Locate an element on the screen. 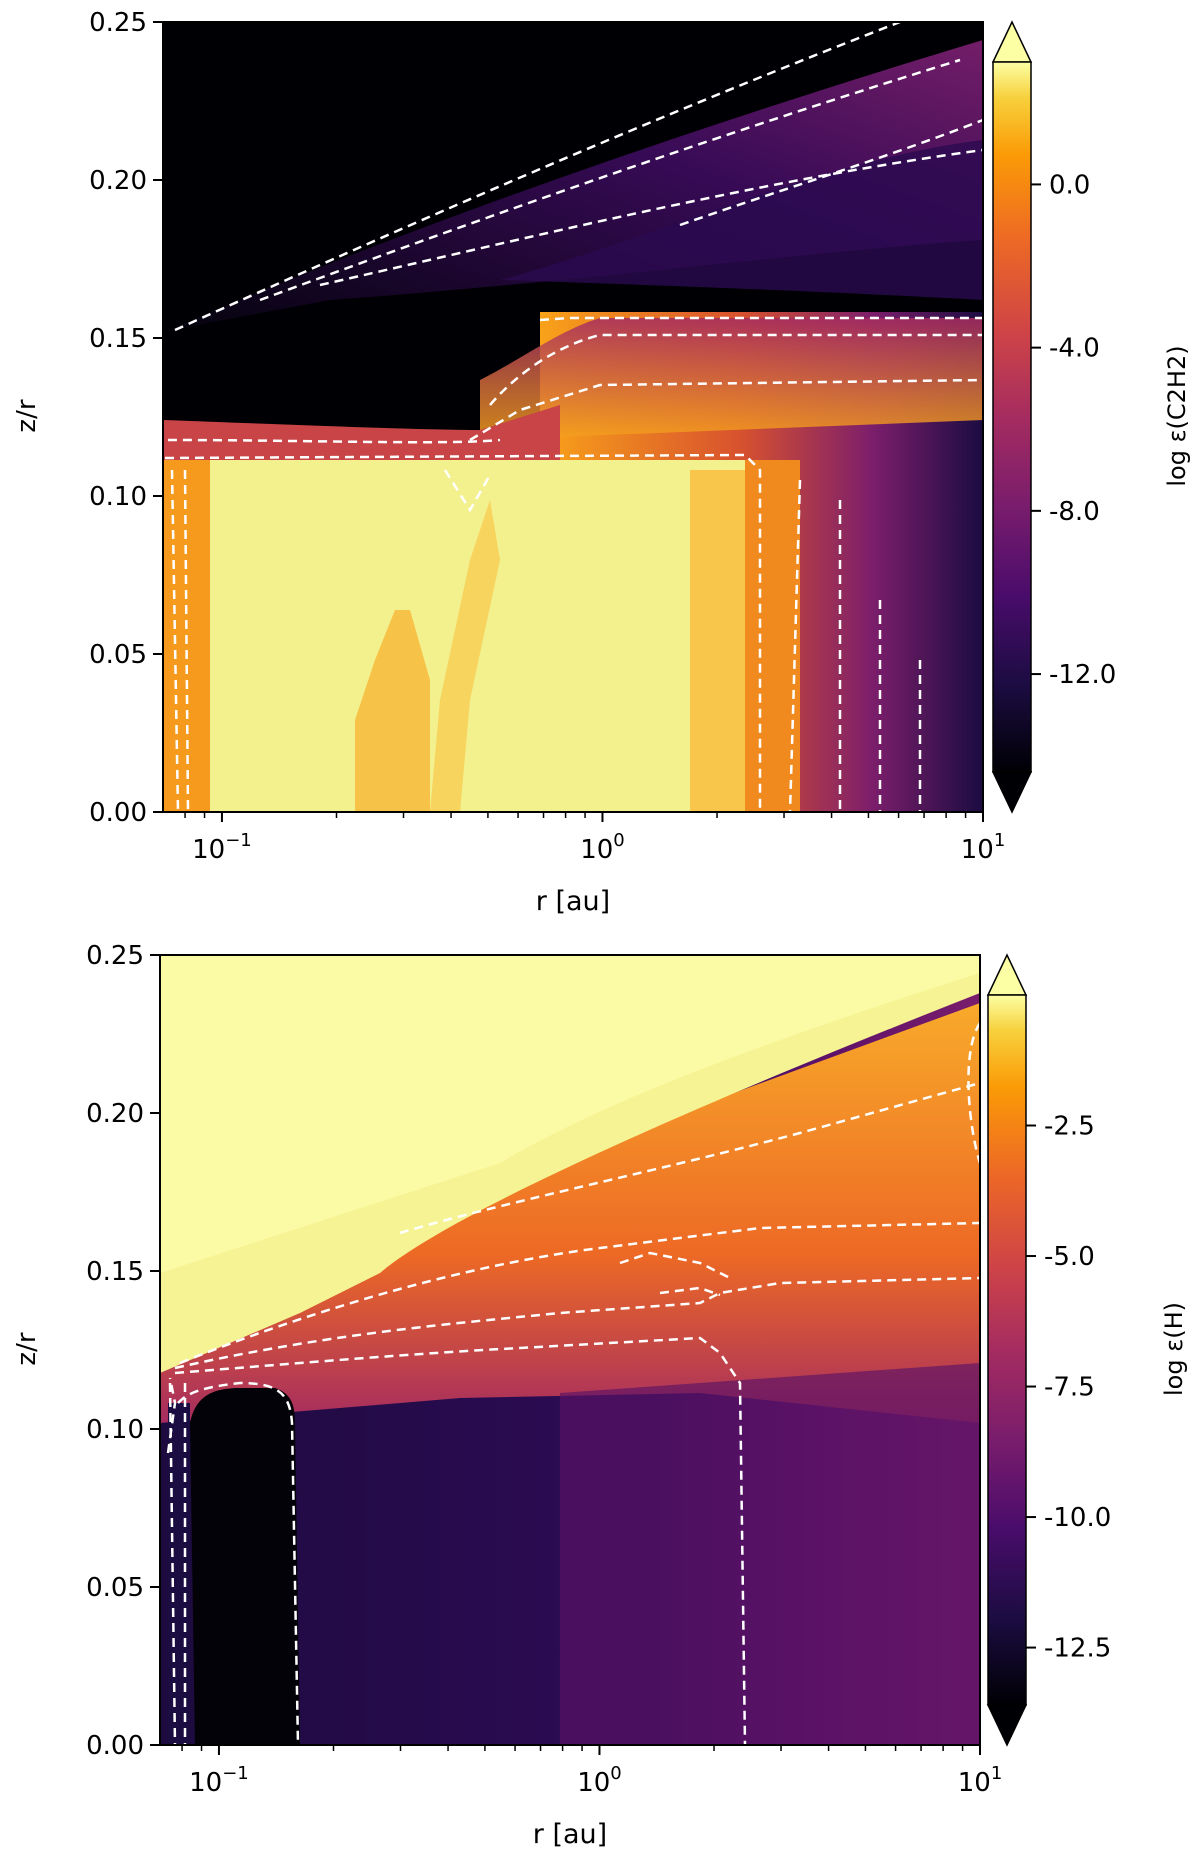 Image resolution: width=1200 pixels, height=1870 pixels. colorbar-label: log ε(H) is located at coordinates (1174, 1349).